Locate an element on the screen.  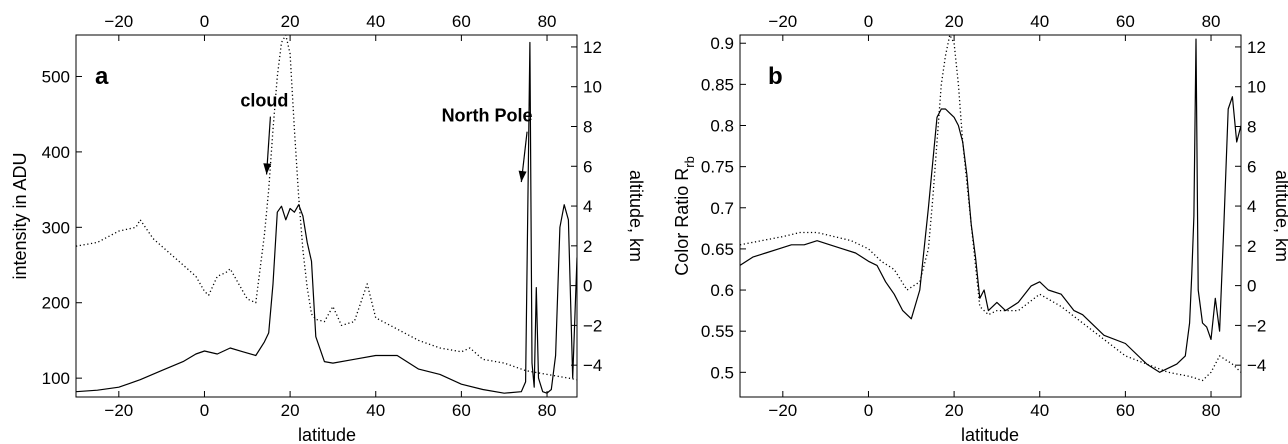
y2-tick-label-right-a-4: 4 is located at coordinates (587, 206).